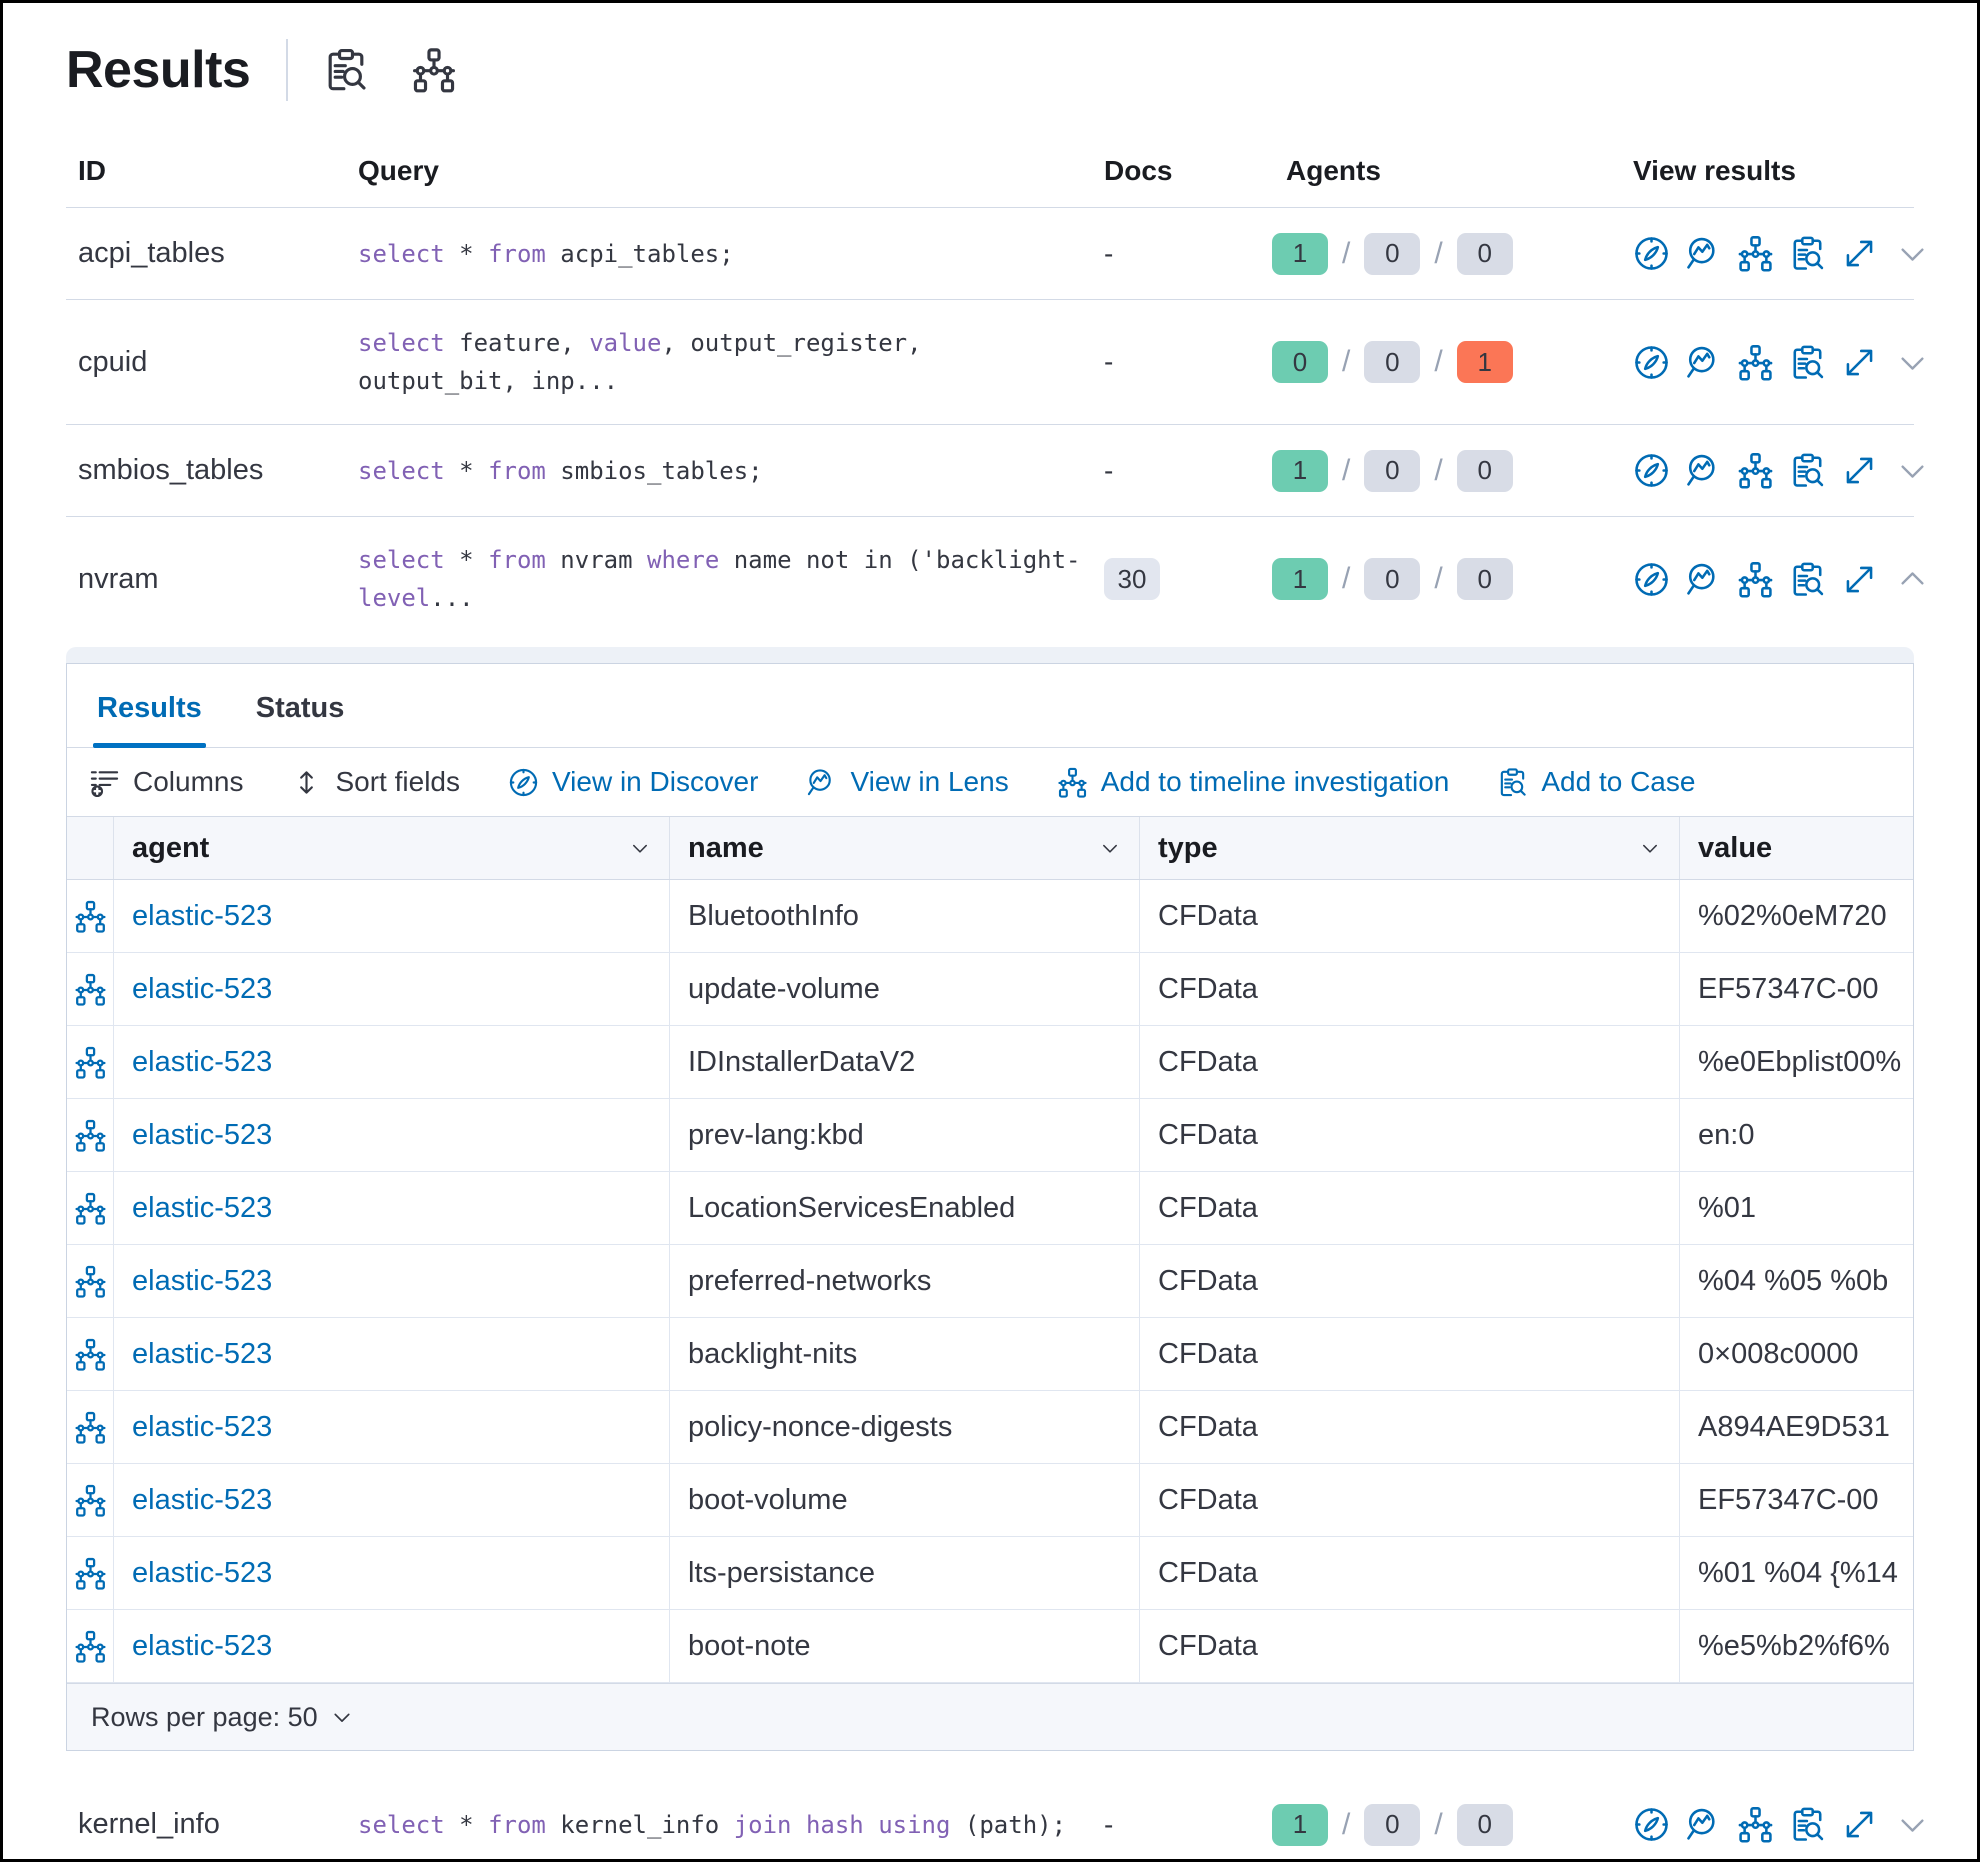  What do you see at coordinates (166, 782) in the screenshot?
I see `columns-button: Columns` at bounding box center [166, 782].